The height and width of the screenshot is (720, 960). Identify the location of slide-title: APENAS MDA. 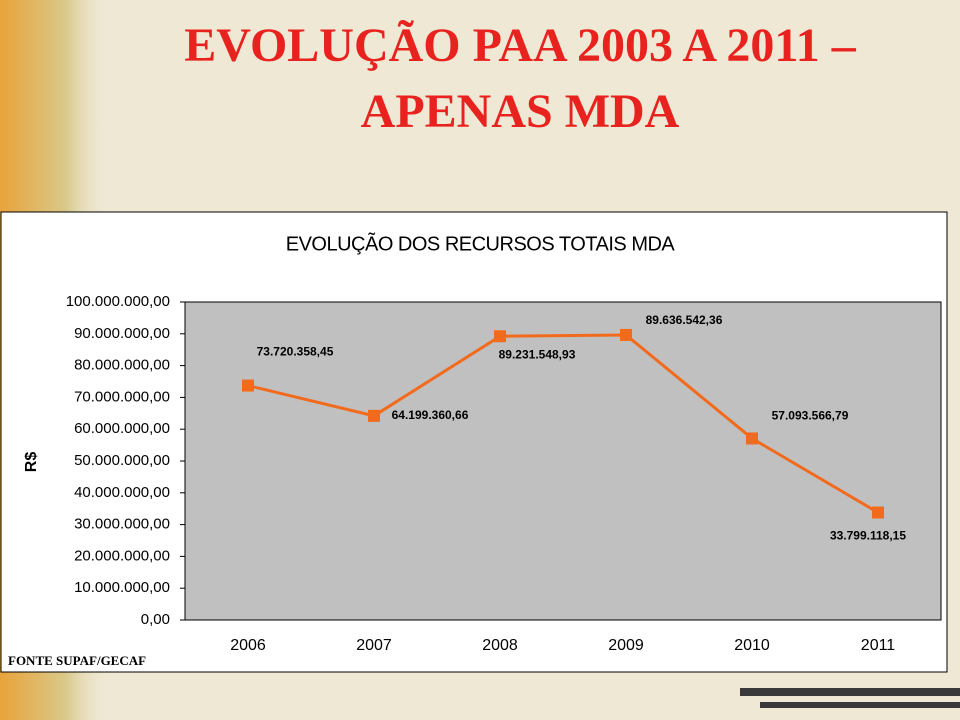
(520, 111).